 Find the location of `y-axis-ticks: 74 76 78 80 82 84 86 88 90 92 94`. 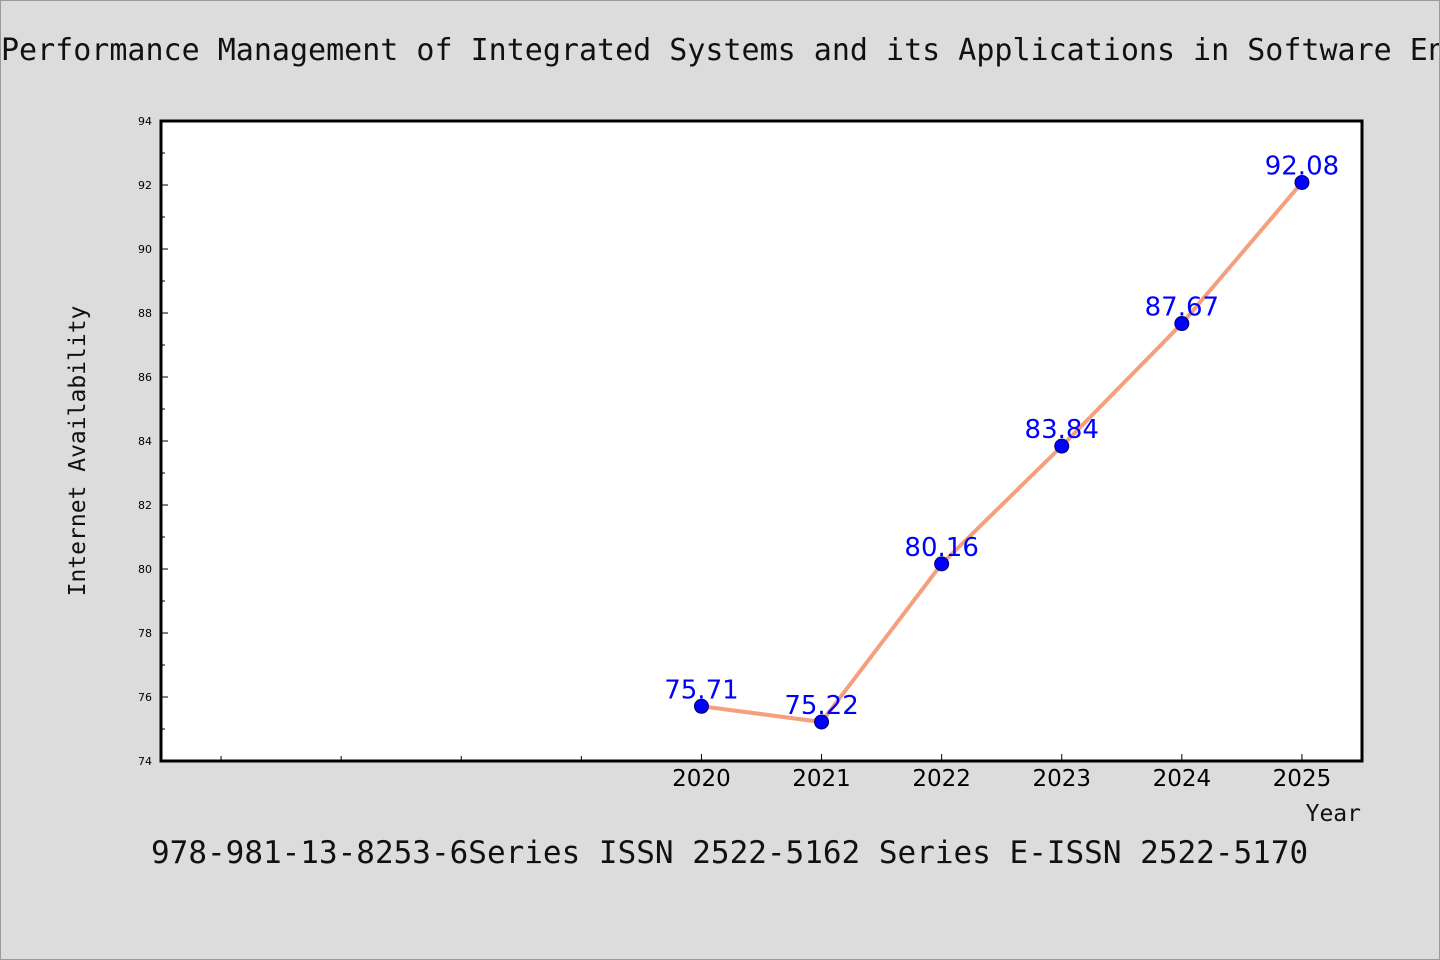

y-axis-ticks: 74 76 78 80 82 84 86 88 90 92 94 is located at coordinates (153, 441).